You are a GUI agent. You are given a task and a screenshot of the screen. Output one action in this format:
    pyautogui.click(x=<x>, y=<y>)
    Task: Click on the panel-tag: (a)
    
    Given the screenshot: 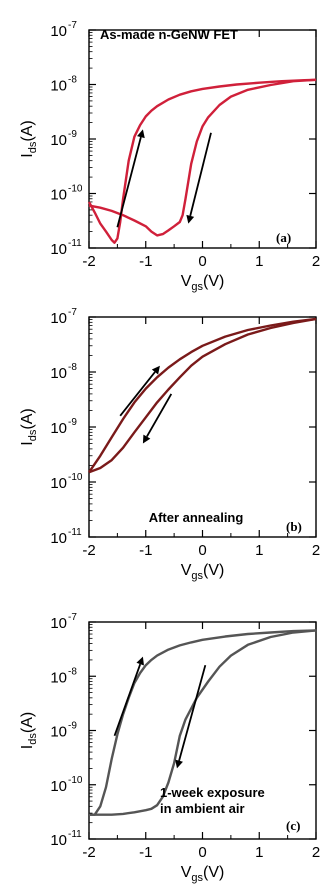 What is the action you would take?
    pyautogui.click(x=283, y=237)
    